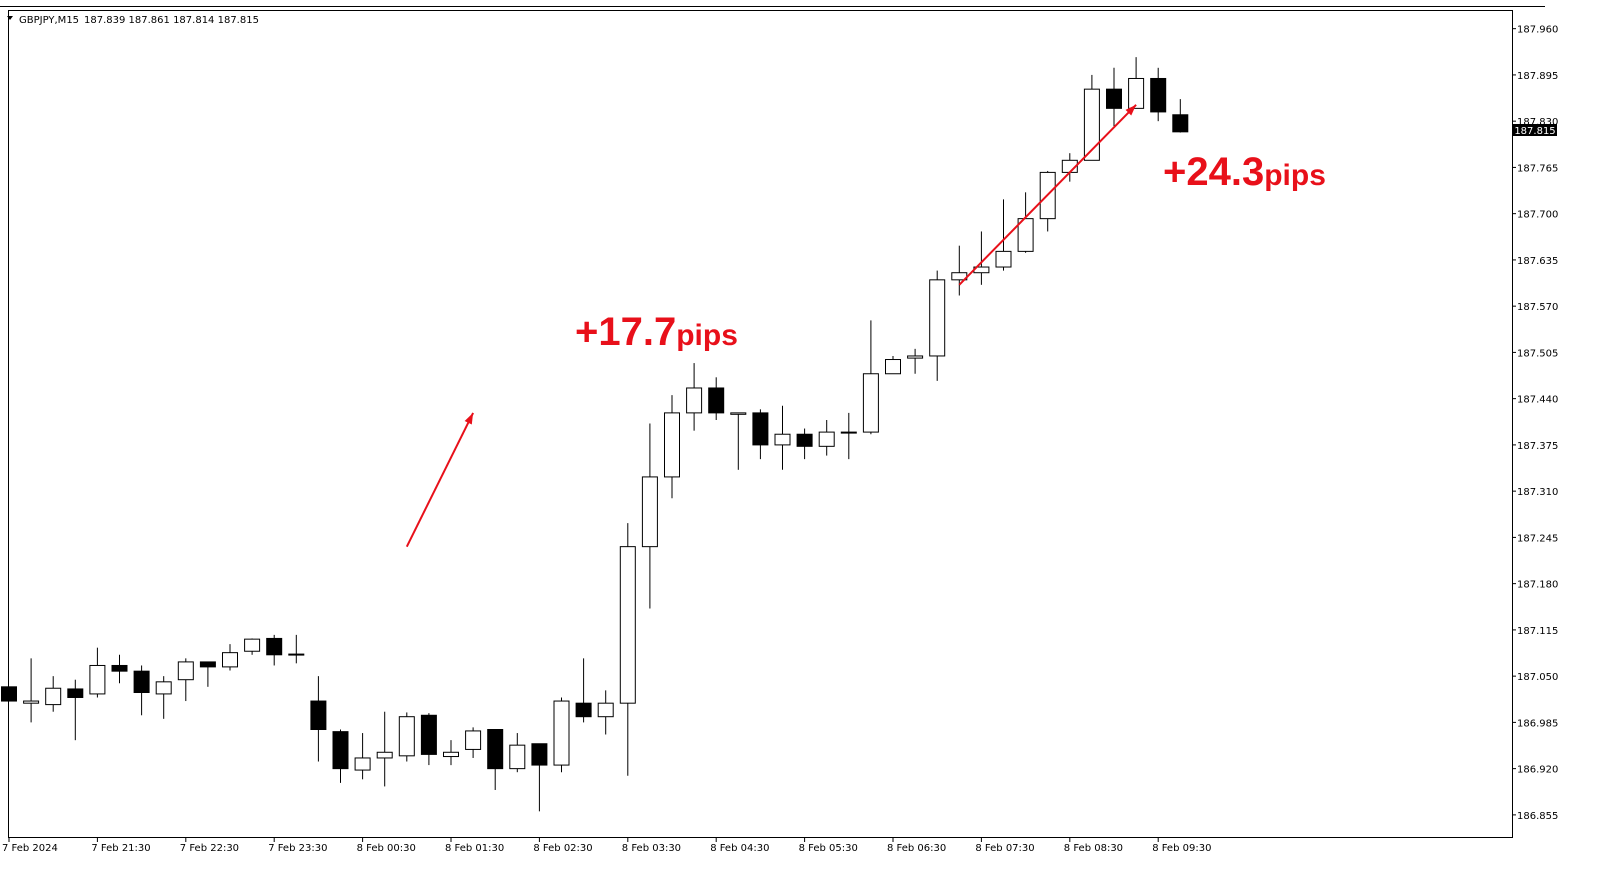 The image size is (1603, 887). Describe the element at coordinates (209, 848) in the screenshot. I see `x-tick-label: 7 Feb 22:30` at that location.